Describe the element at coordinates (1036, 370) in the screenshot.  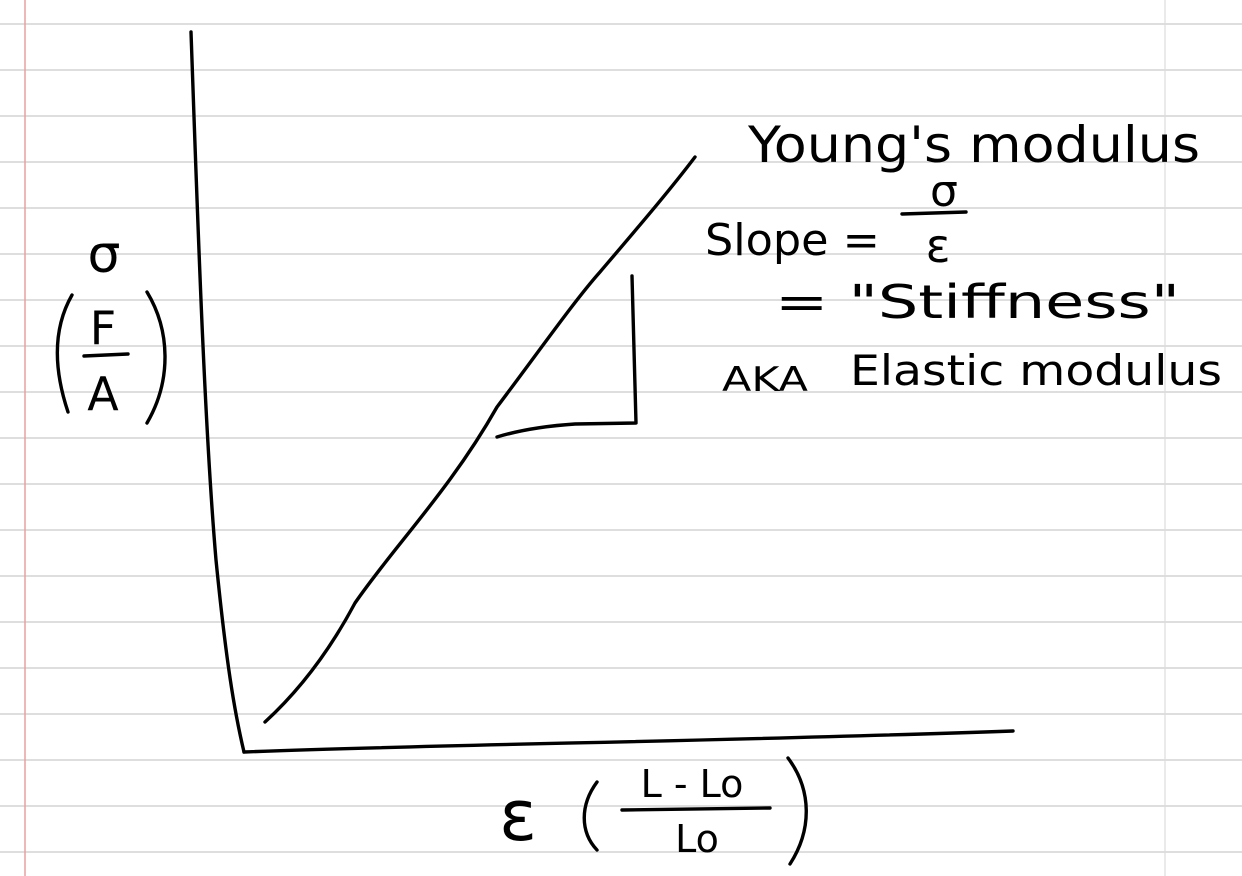
I see `elastic-modulus-label: Elastic modulus` at that location.